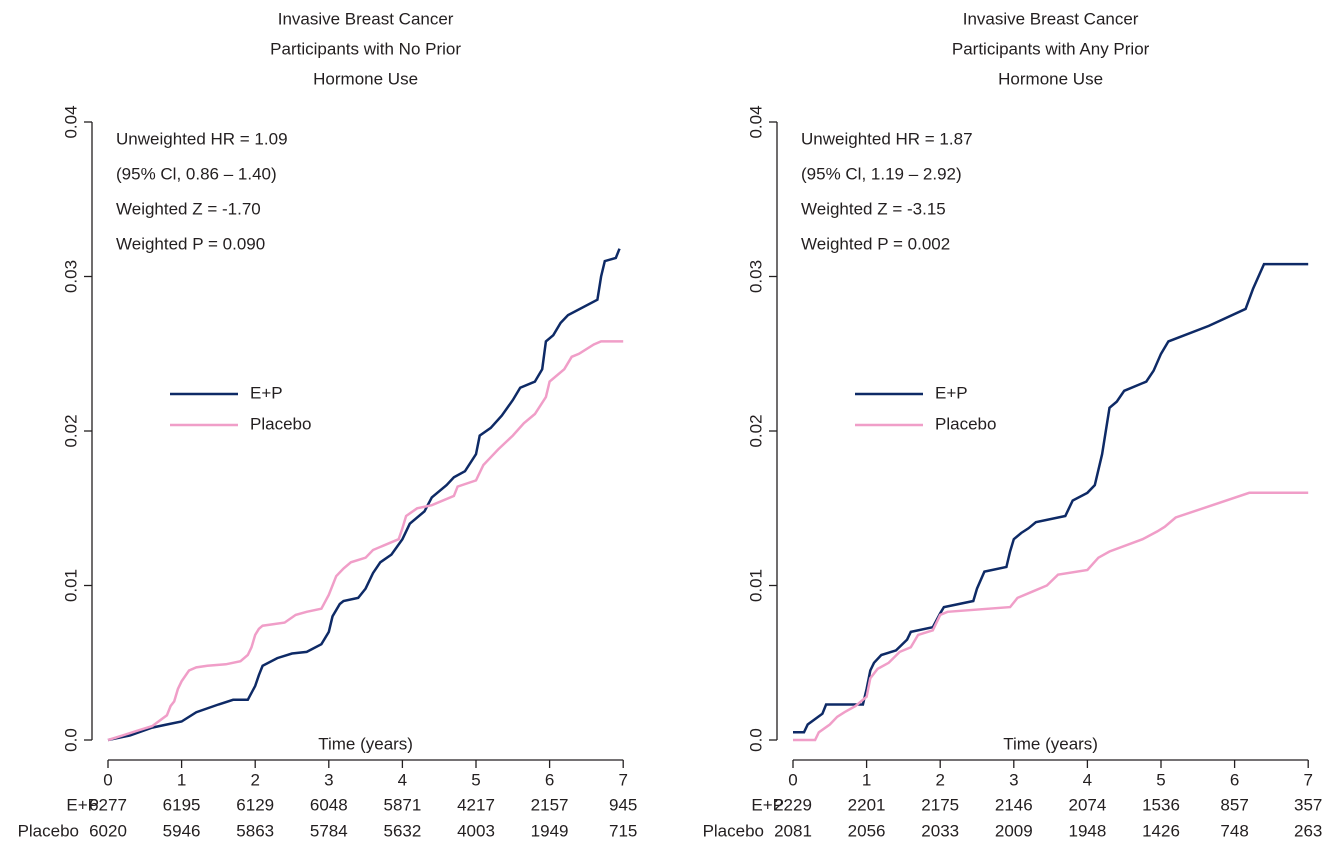 This screenshot has height=845, width=1325. I want to click on risk-value: 2081, so click(793, 830).